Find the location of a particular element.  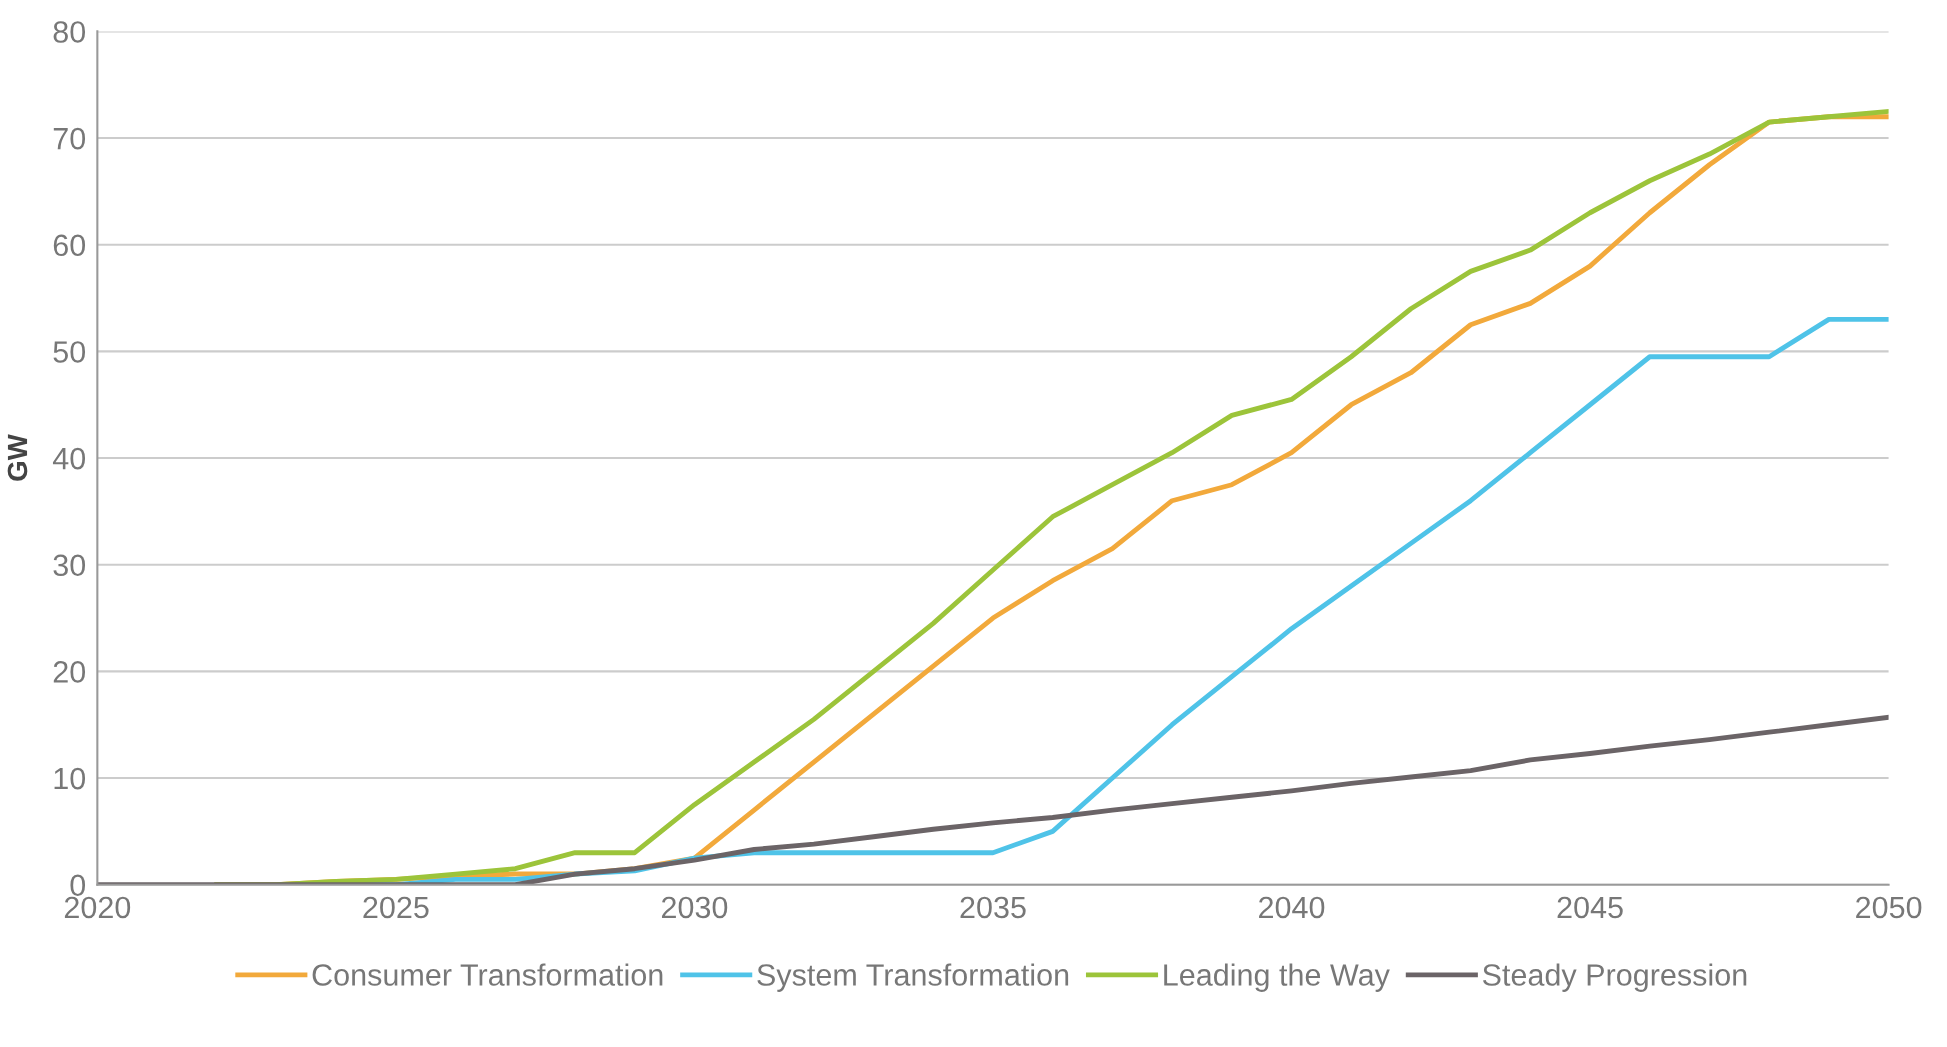

y-tick-label: 0 is located at coordinates (78, 885).